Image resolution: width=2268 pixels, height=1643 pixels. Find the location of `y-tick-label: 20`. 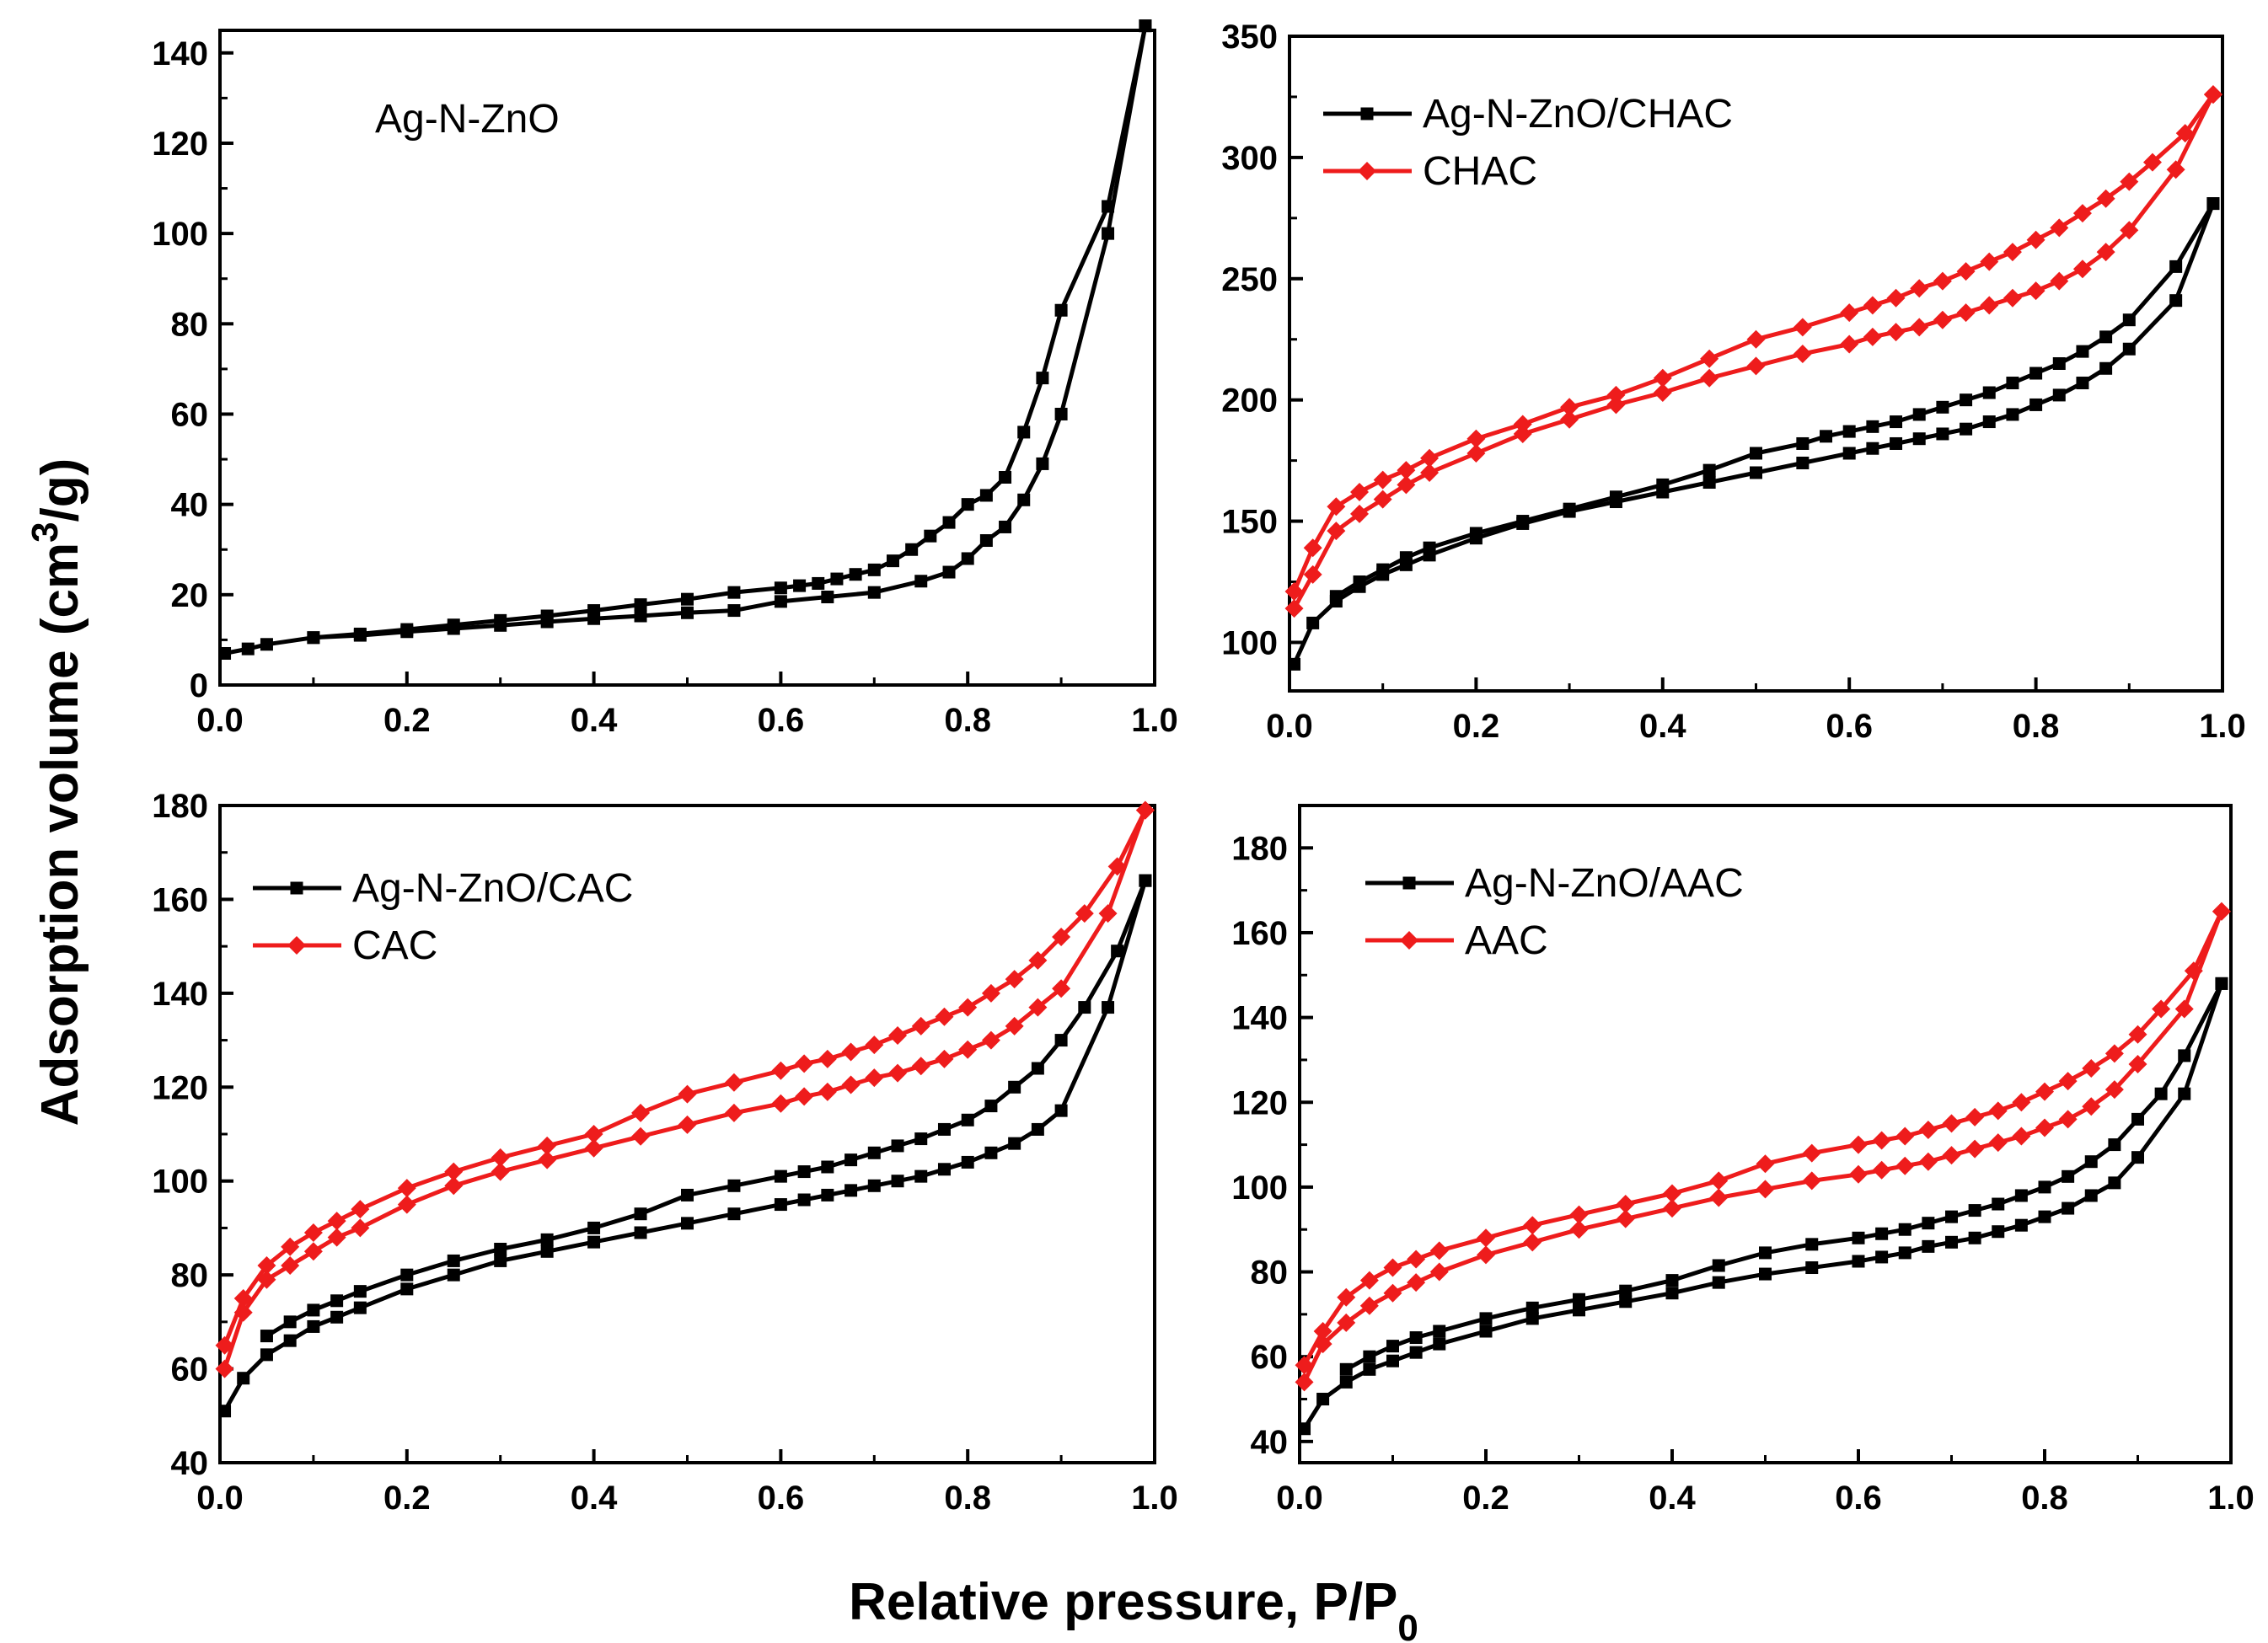

y-tick-label: 20 is located at coordinates (190, 595).